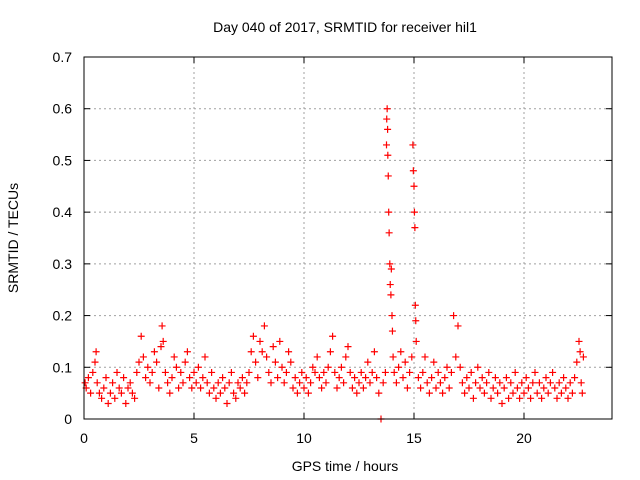  I want to click on y-tick-label: 0.3, so click(63, 264).